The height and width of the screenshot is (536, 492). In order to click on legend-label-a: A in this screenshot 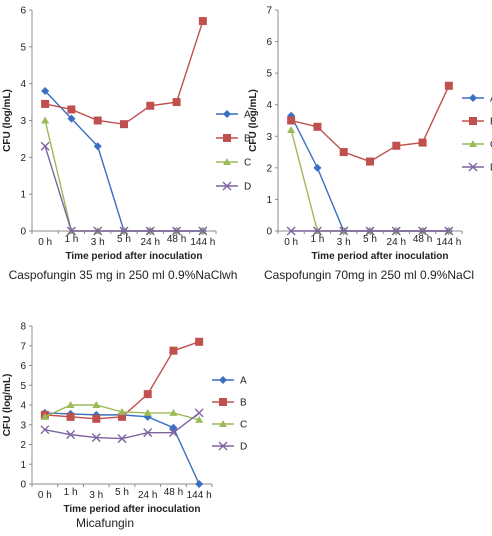, I will do `click(247, 115)`.